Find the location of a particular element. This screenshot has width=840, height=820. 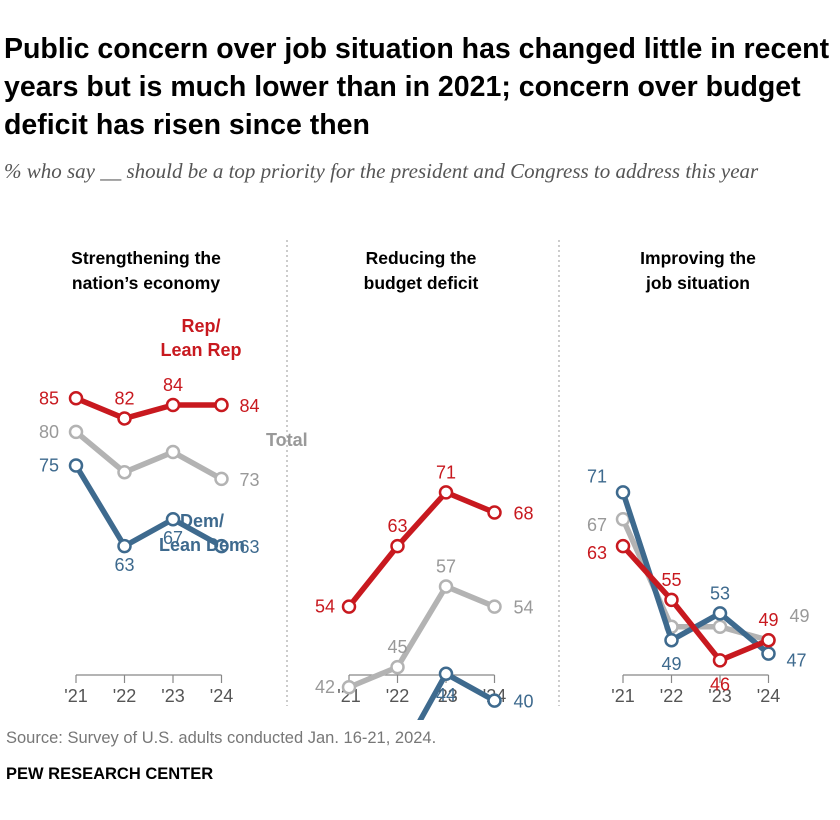

panel-2-total-label-4: 54 is located at coordinates (523, 608).